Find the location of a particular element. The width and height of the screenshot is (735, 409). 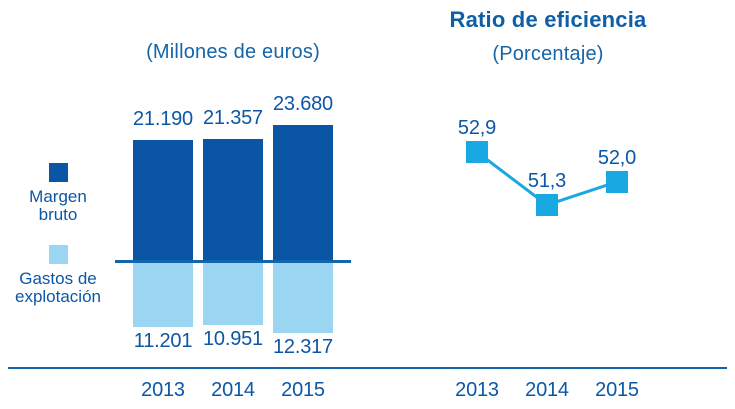

gastos-explotacion-swatch is located at coordinates (58, 254).